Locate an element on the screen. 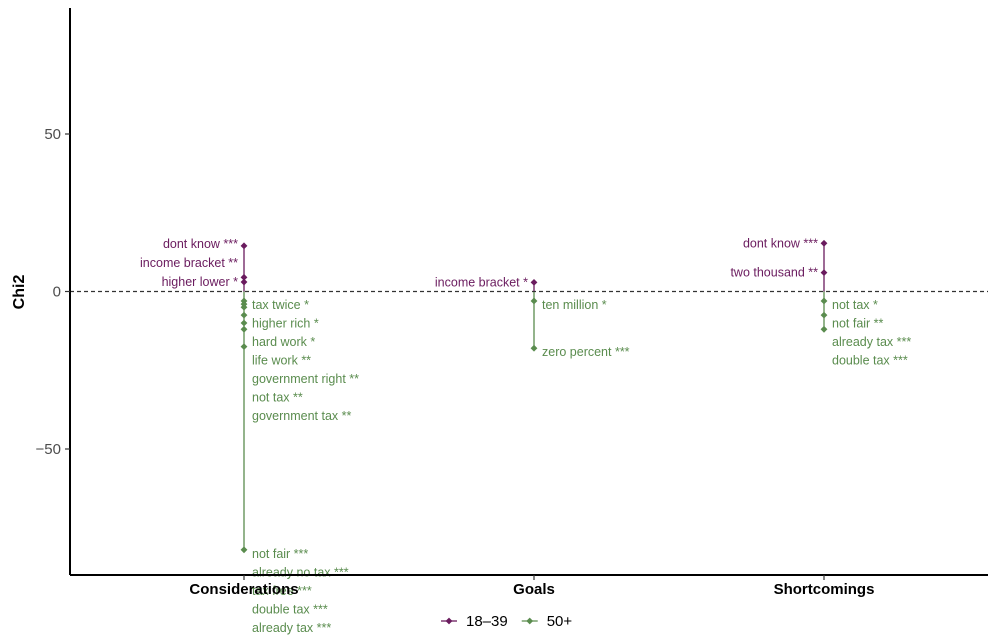 The image size is (988, 637). point-label: higher lower * is located at coordinates (200, 282).